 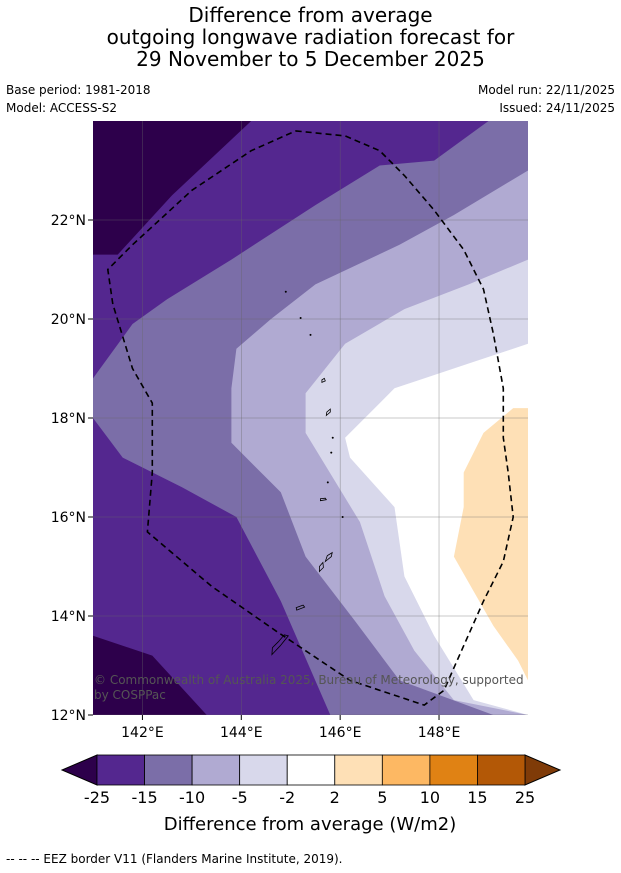 I want to click on y-tick-label-3: 18°N, so click(x=68, y=419).